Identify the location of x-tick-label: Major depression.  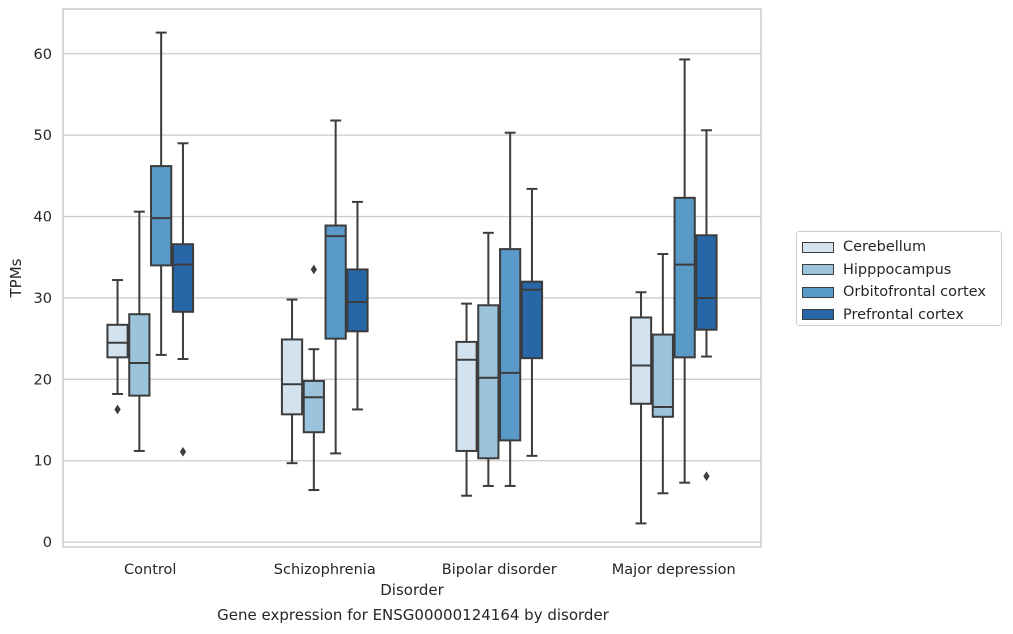
(674, 570).